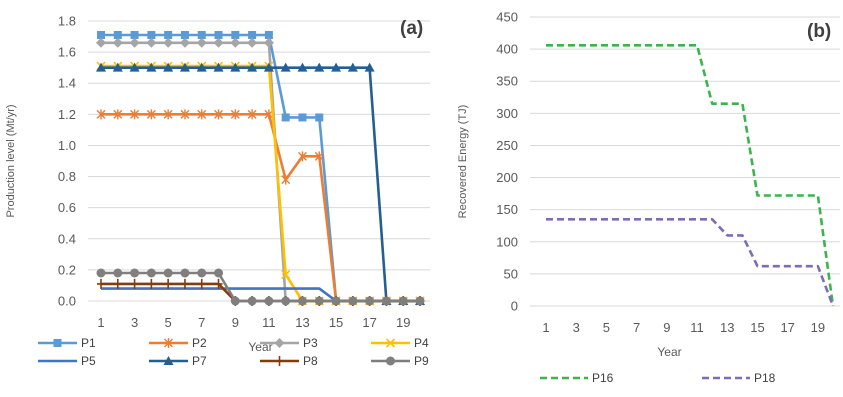 This screenshot has height=397, width=843. What do you see at coordinates (67, 145) in the screenshot?
I see `y-tick-label: 1.0` at bounding box center [67, 145].